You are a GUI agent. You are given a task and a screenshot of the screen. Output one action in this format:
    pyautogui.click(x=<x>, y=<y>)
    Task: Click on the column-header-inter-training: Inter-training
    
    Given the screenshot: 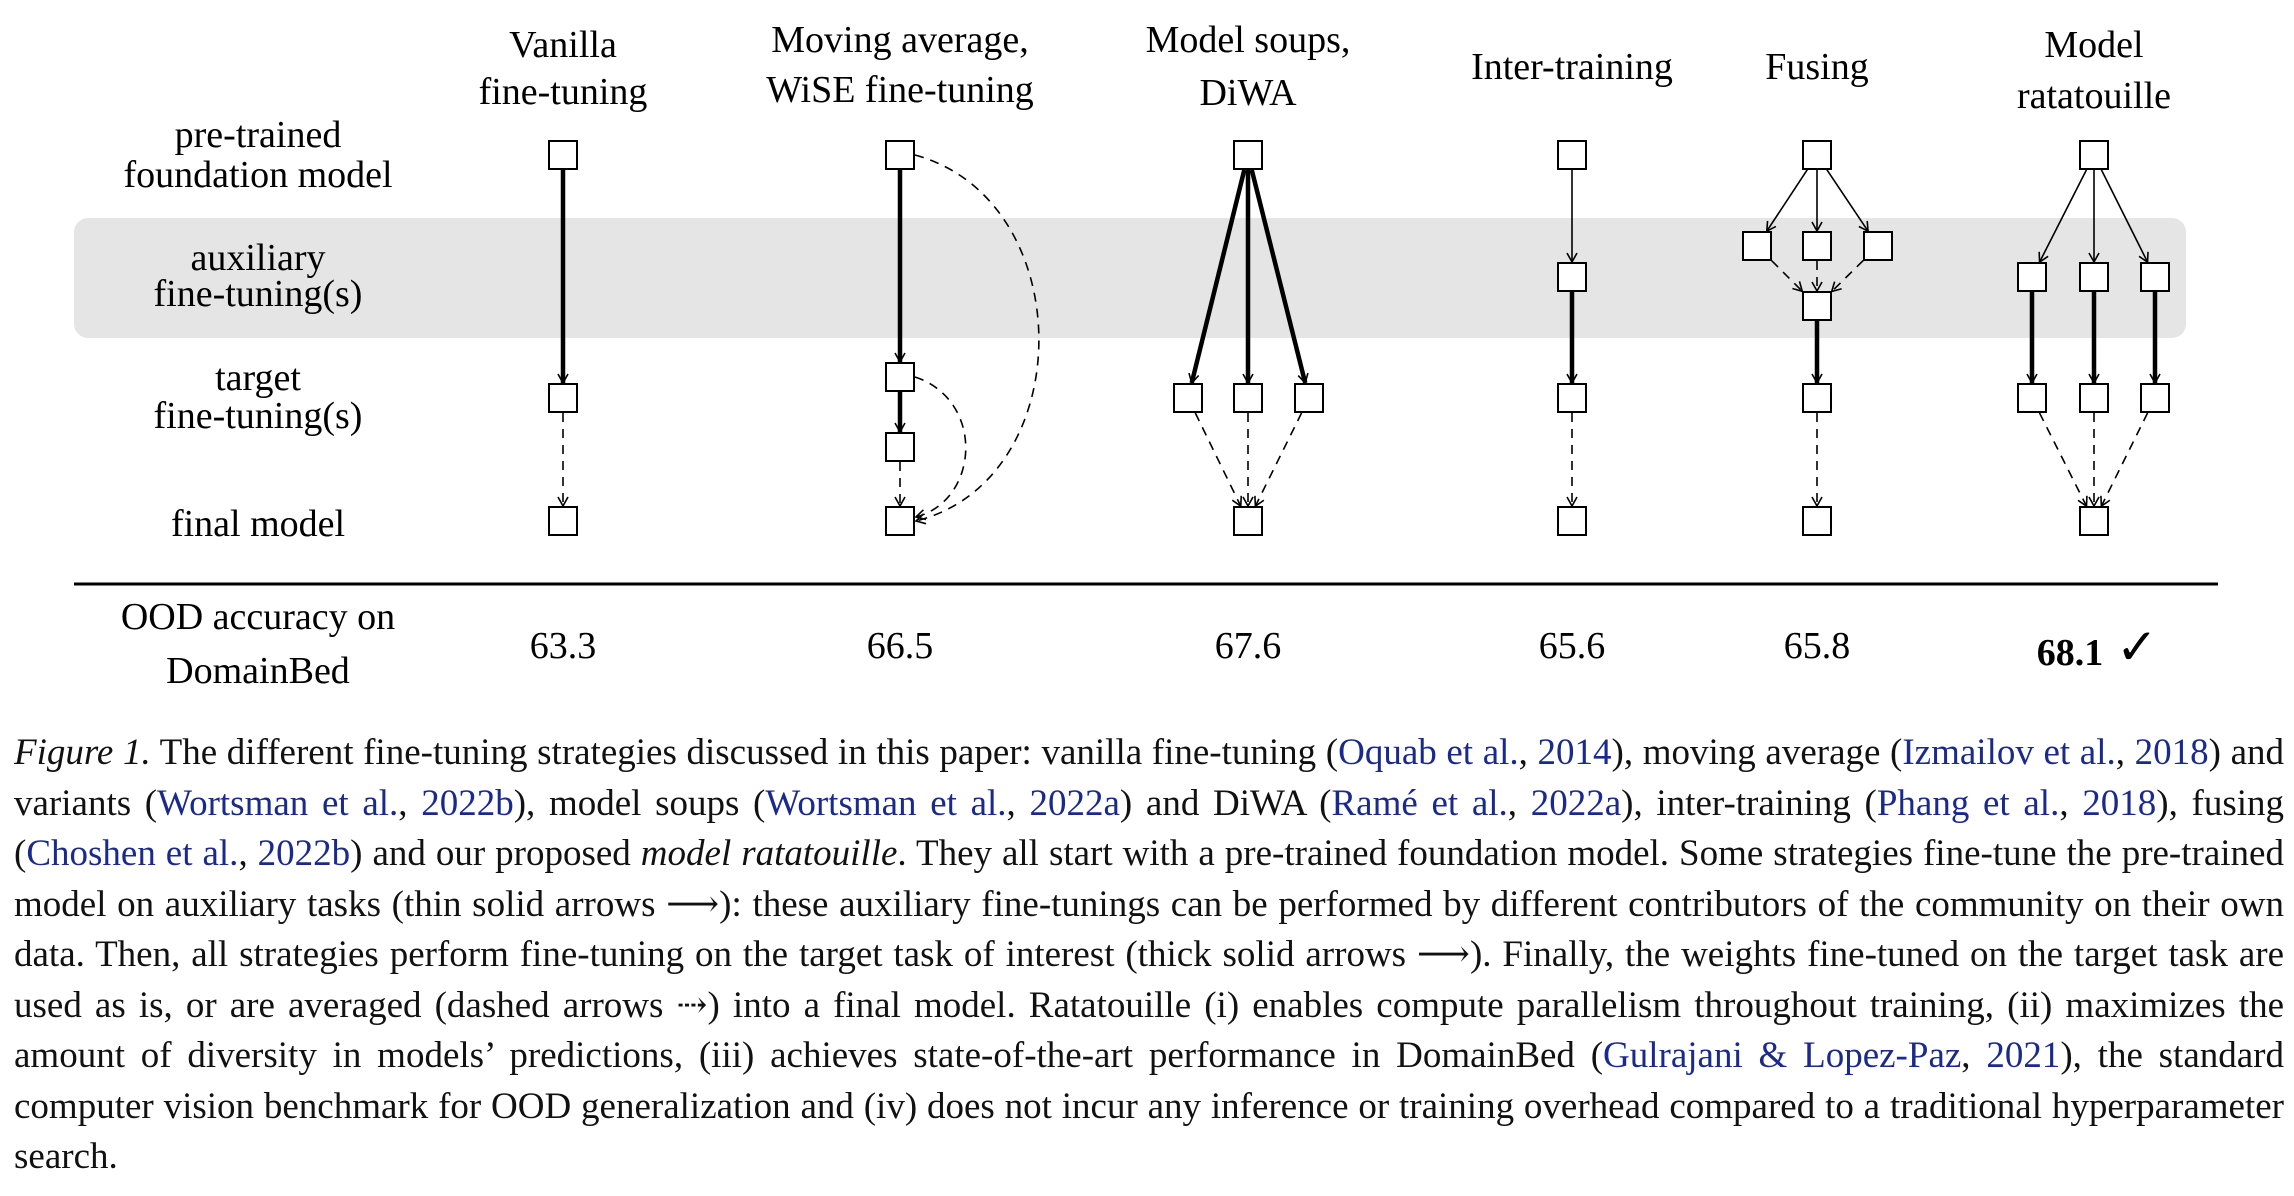 What is the action you would take?
    pyautogui.click(x=1572, y=67)
    